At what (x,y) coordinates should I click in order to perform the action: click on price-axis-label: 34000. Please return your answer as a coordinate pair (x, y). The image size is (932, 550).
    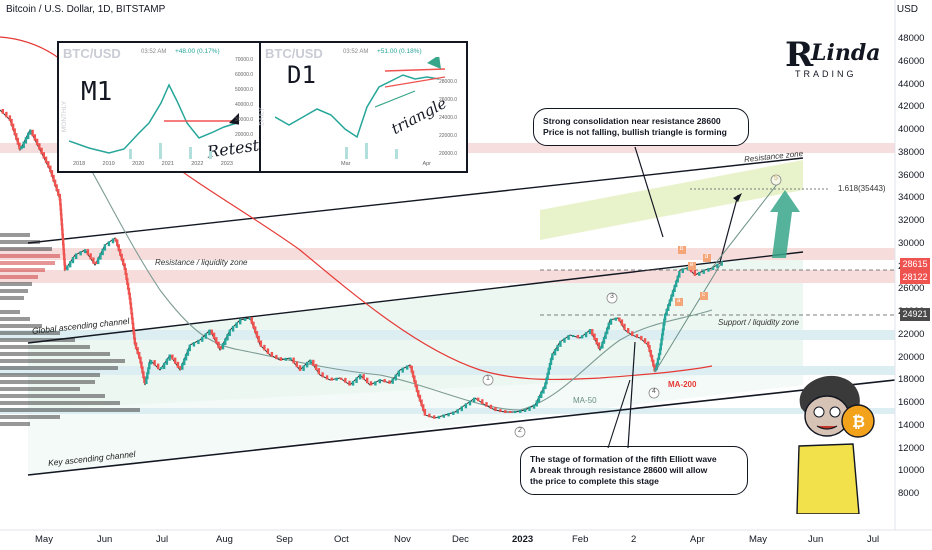
    Looking at the image, I should click on (911, 198).